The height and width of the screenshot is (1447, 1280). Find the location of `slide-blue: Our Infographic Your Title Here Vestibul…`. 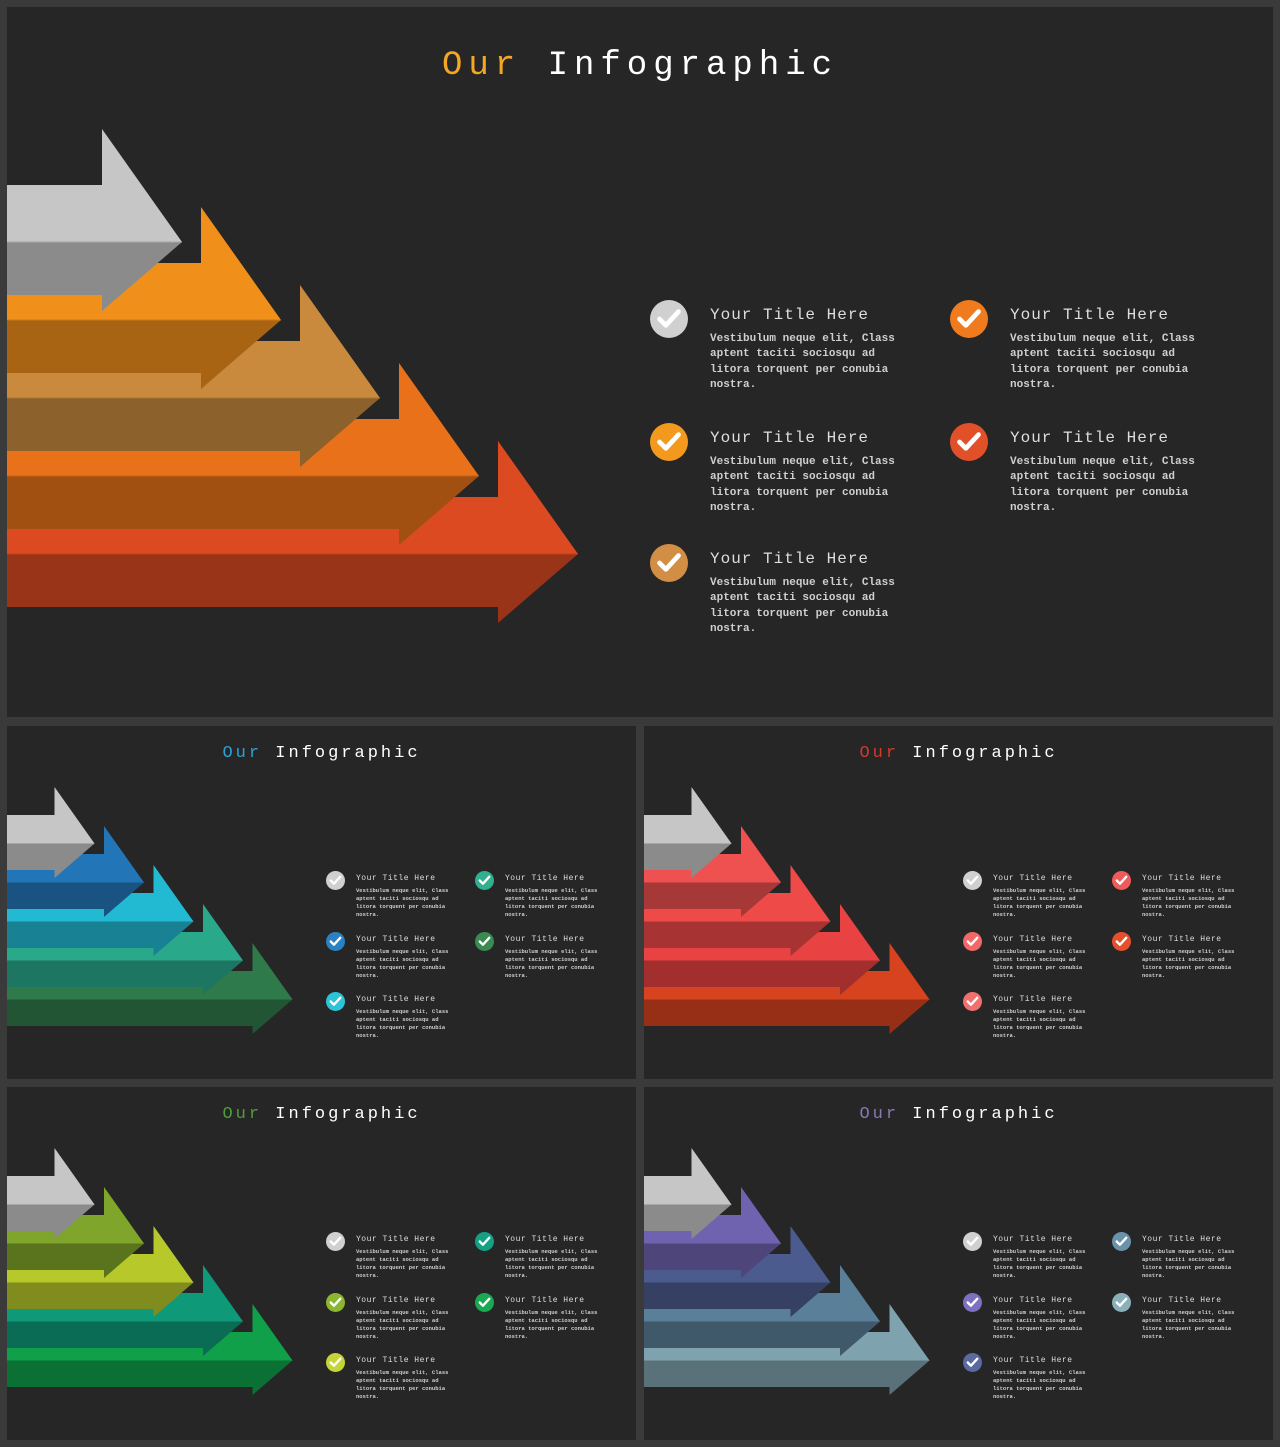

slide-blue: Our Infographic Your Title Here Vestibul… is located at coordinates (321, 902).